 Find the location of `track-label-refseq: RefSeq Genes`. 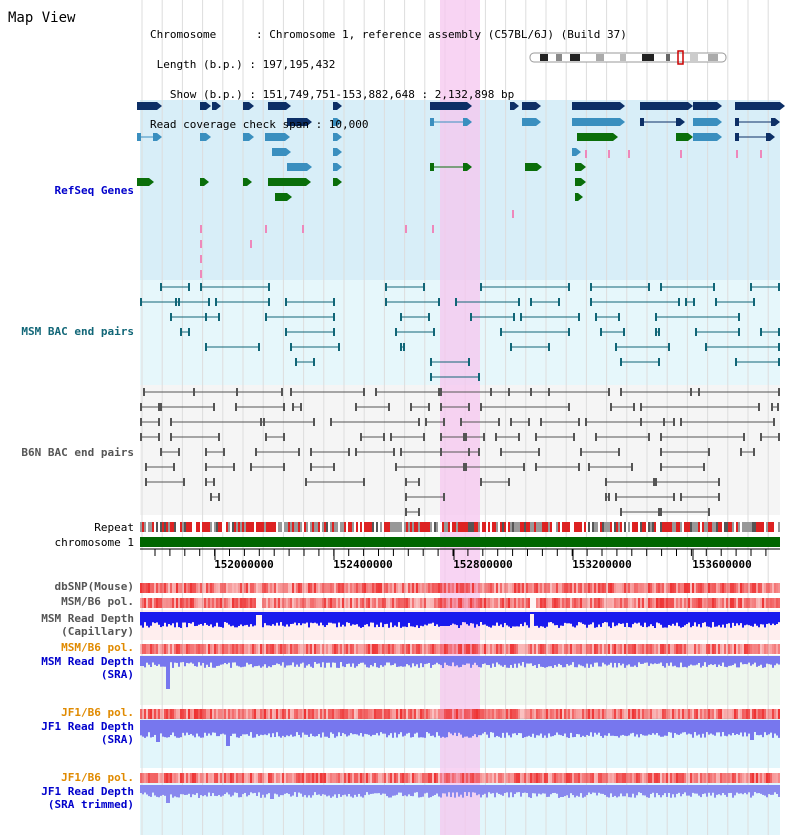

track-label-refseq: RefSeq Genes is located at coordinates (94, 190).